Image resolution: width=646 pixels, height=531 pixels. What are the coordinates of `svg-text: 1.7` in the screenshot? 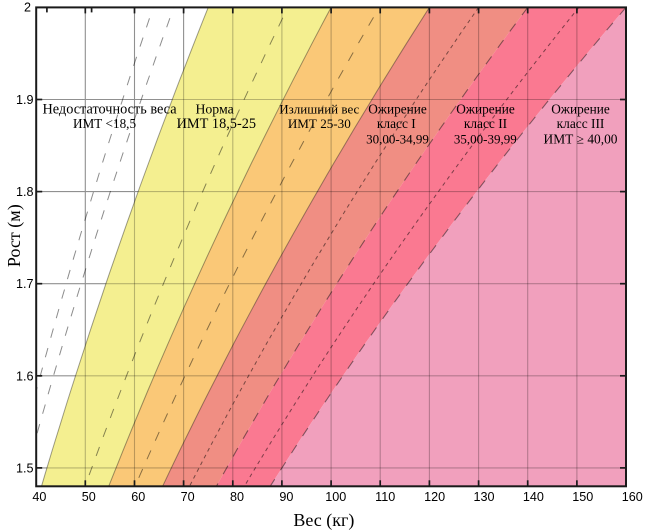 It's located at (25, 284).